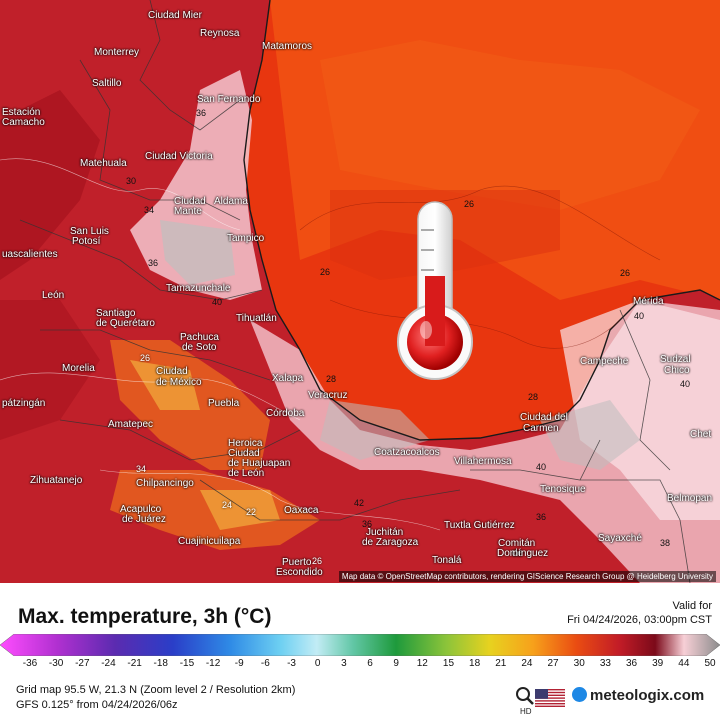  I want to click on scale-tick-label: -18, so click(160, 663).